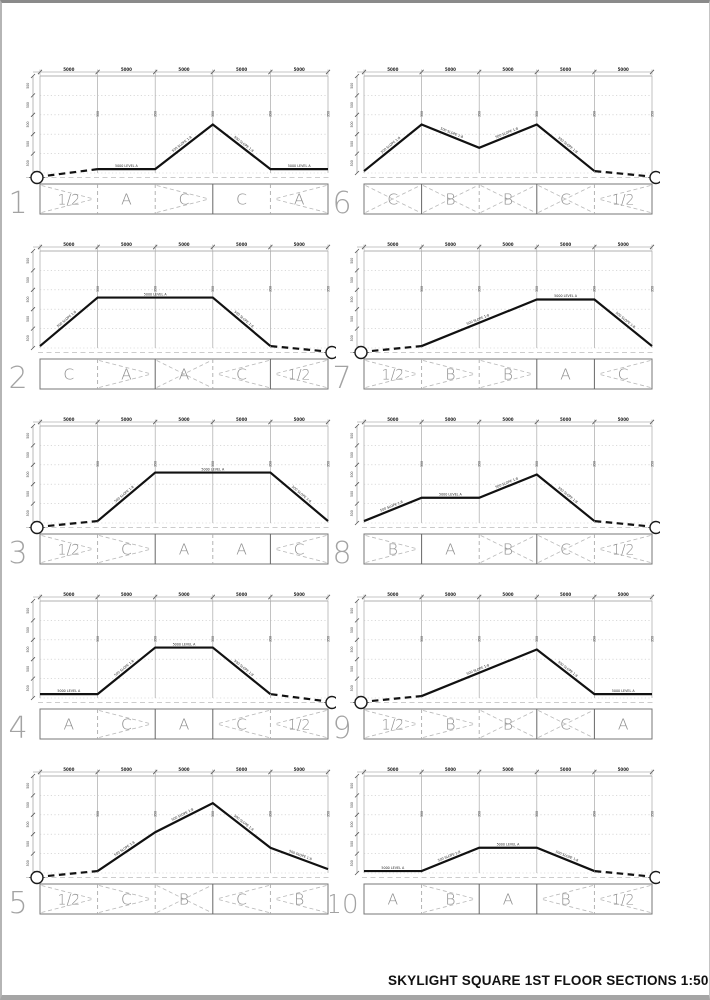 This screenshot has width=710, height=1000. I want to click on datum-circle-marker, so click(361, 702).